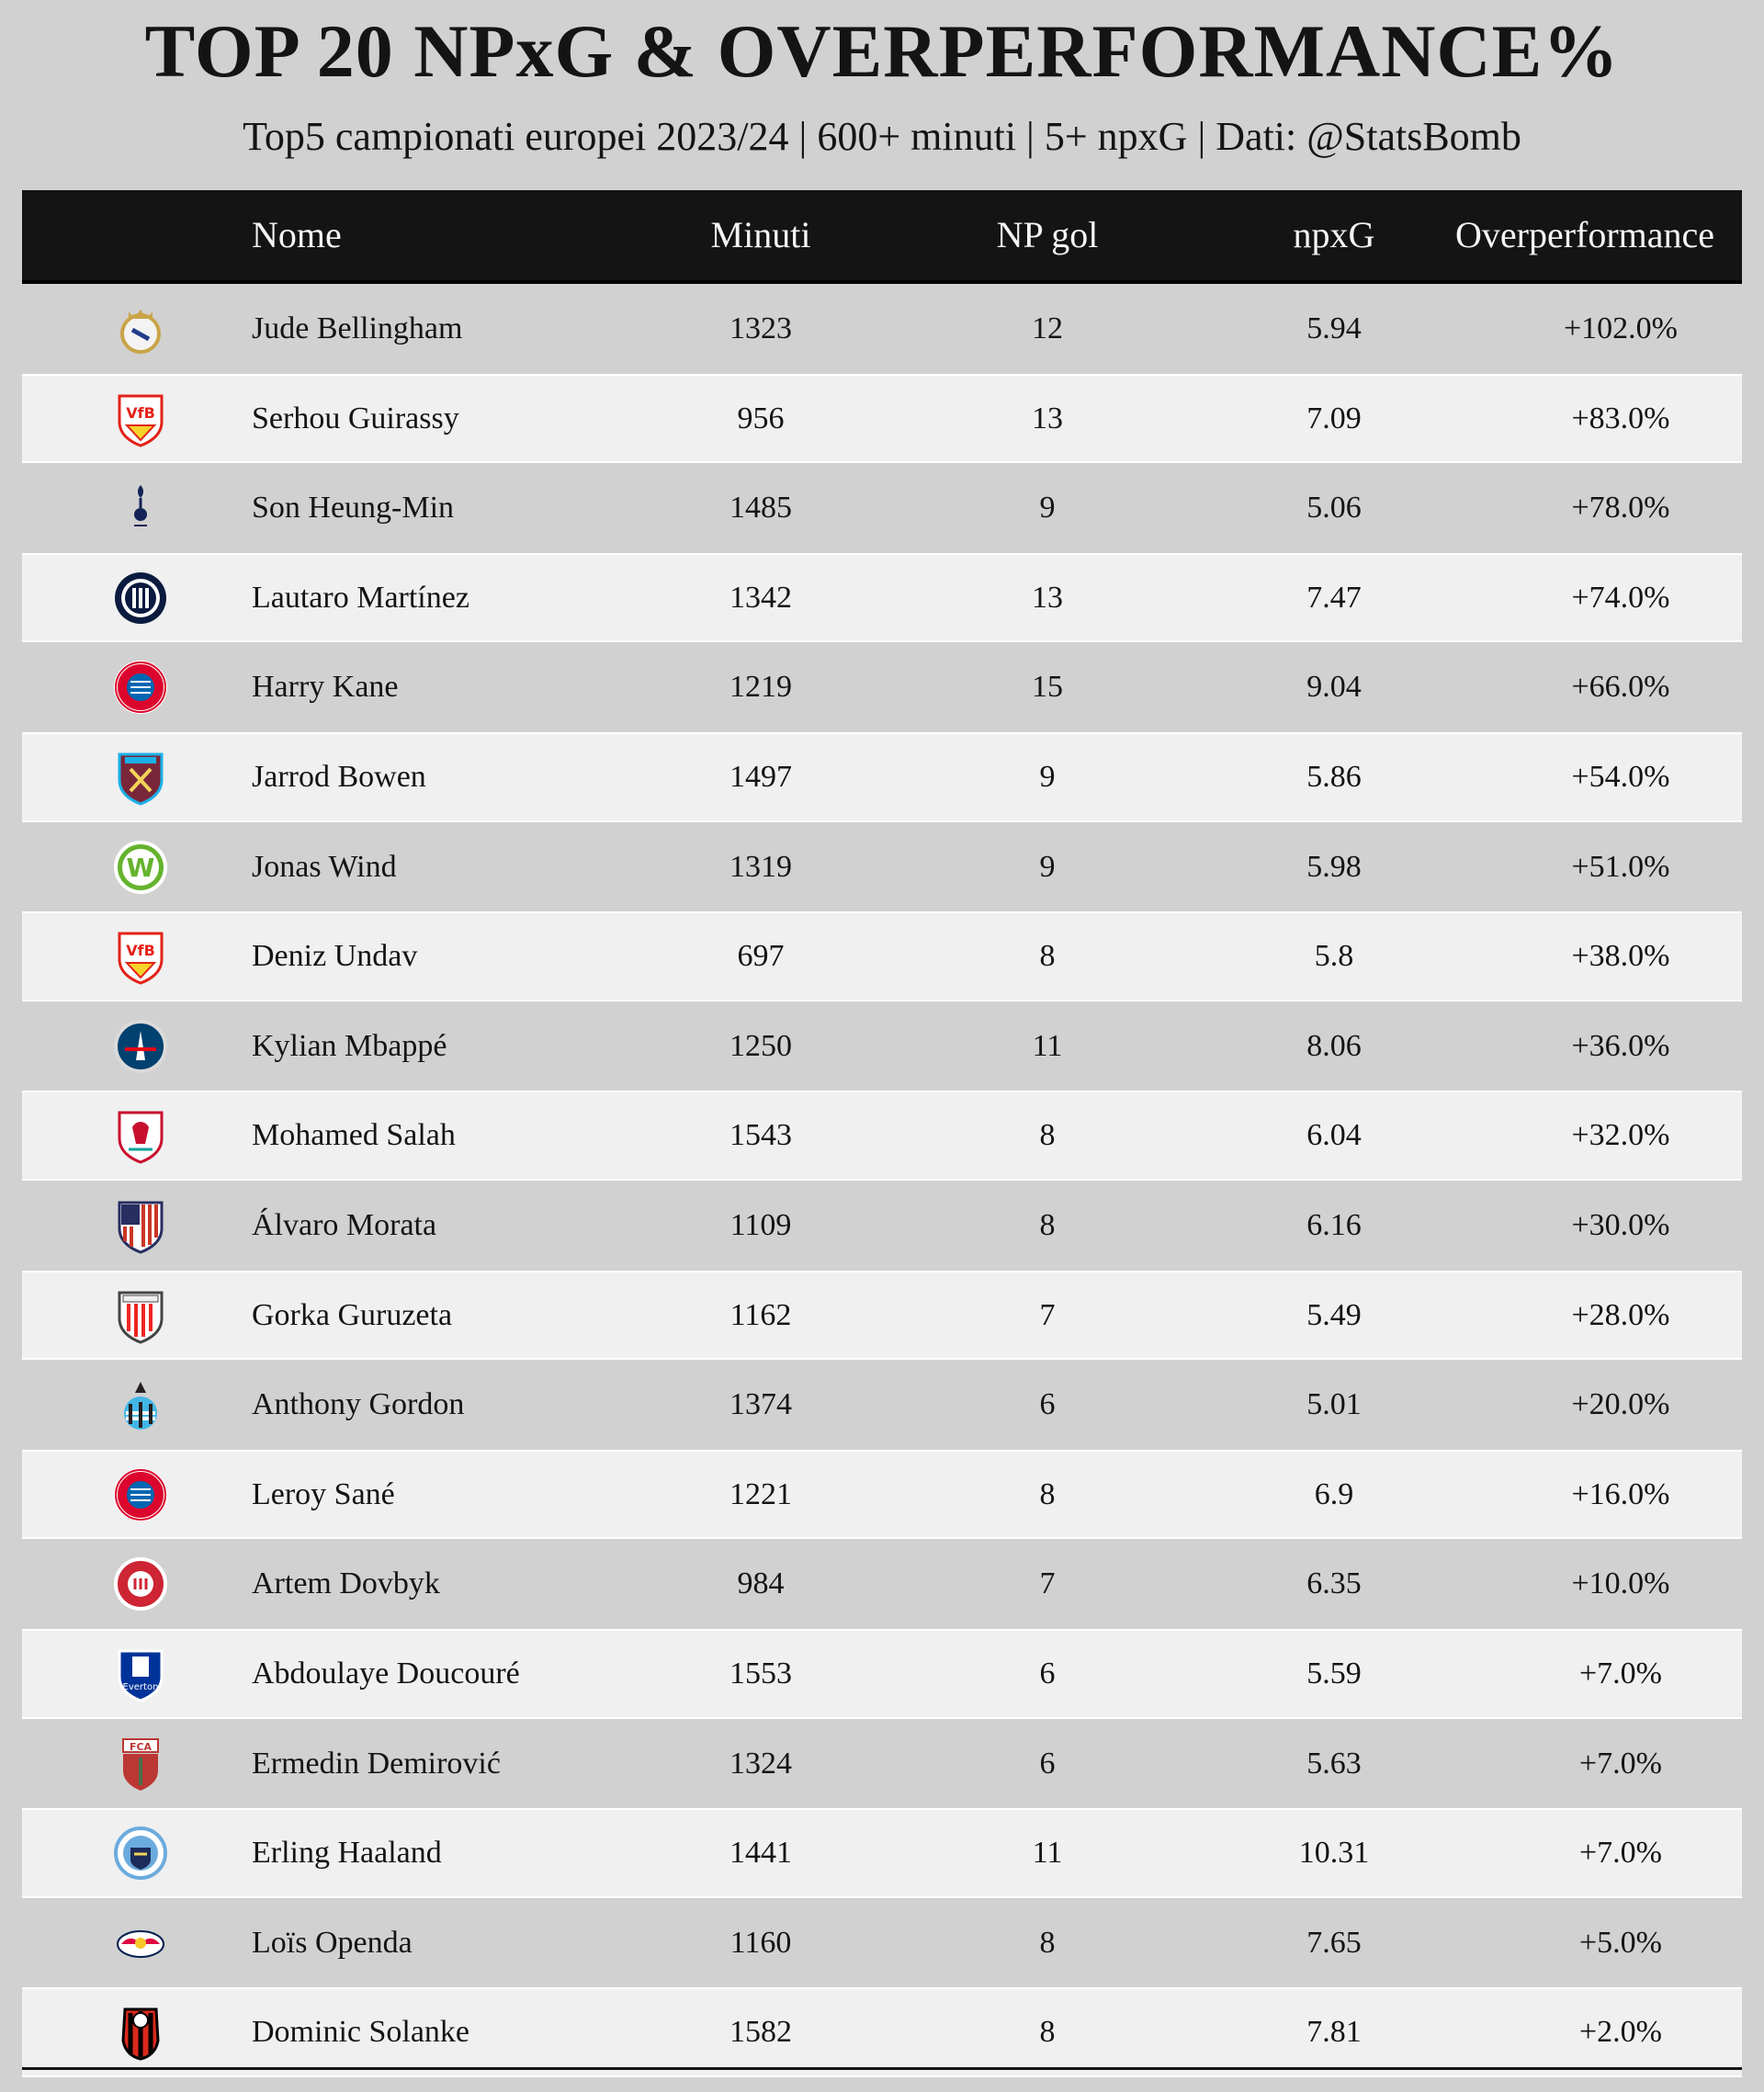 The image size is (1764, 2092). What do you see at coordinates (1621, 1584) in the screenshot?
I see `overperformance-value: +10.0%` at bounding box center [1621, 1584].